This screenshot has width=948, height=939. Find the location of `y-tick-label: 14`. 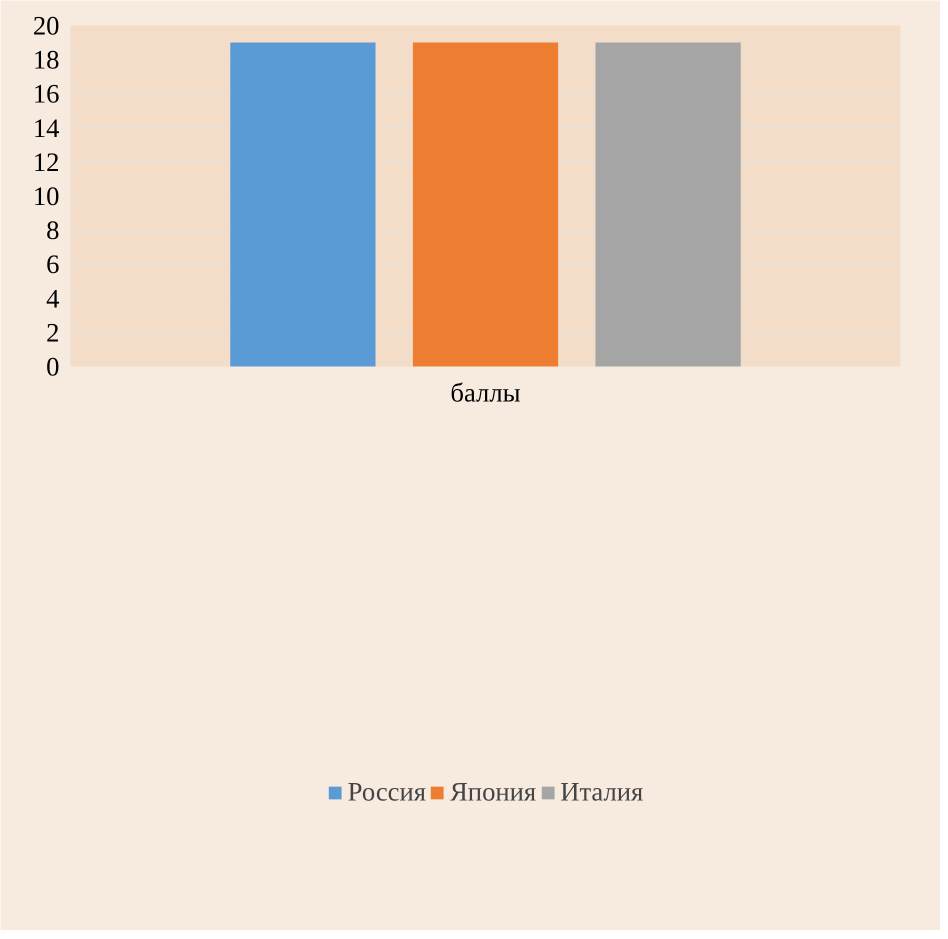

y-tick-label: 14 is located at coordinates (46, 127).